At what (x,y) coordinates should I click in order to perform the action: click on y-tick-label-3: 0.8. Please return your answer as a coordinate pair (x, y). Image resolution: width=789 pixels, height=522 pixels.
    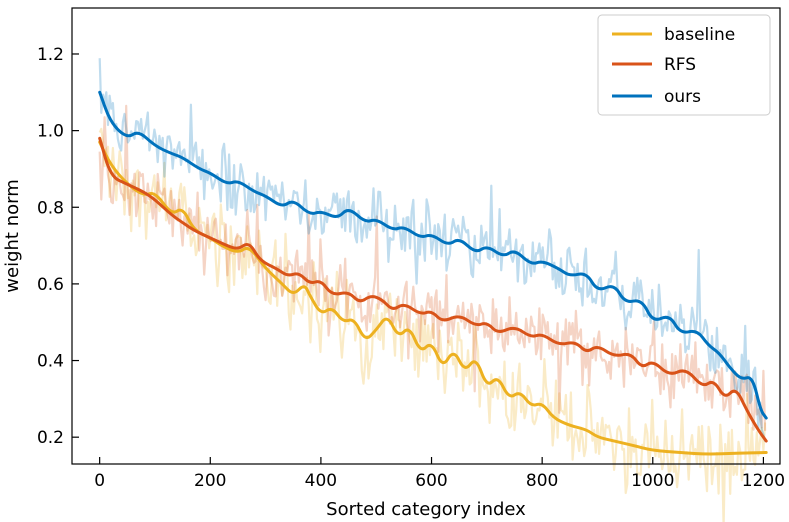
    Looking at the image, I should click on (50, 208).